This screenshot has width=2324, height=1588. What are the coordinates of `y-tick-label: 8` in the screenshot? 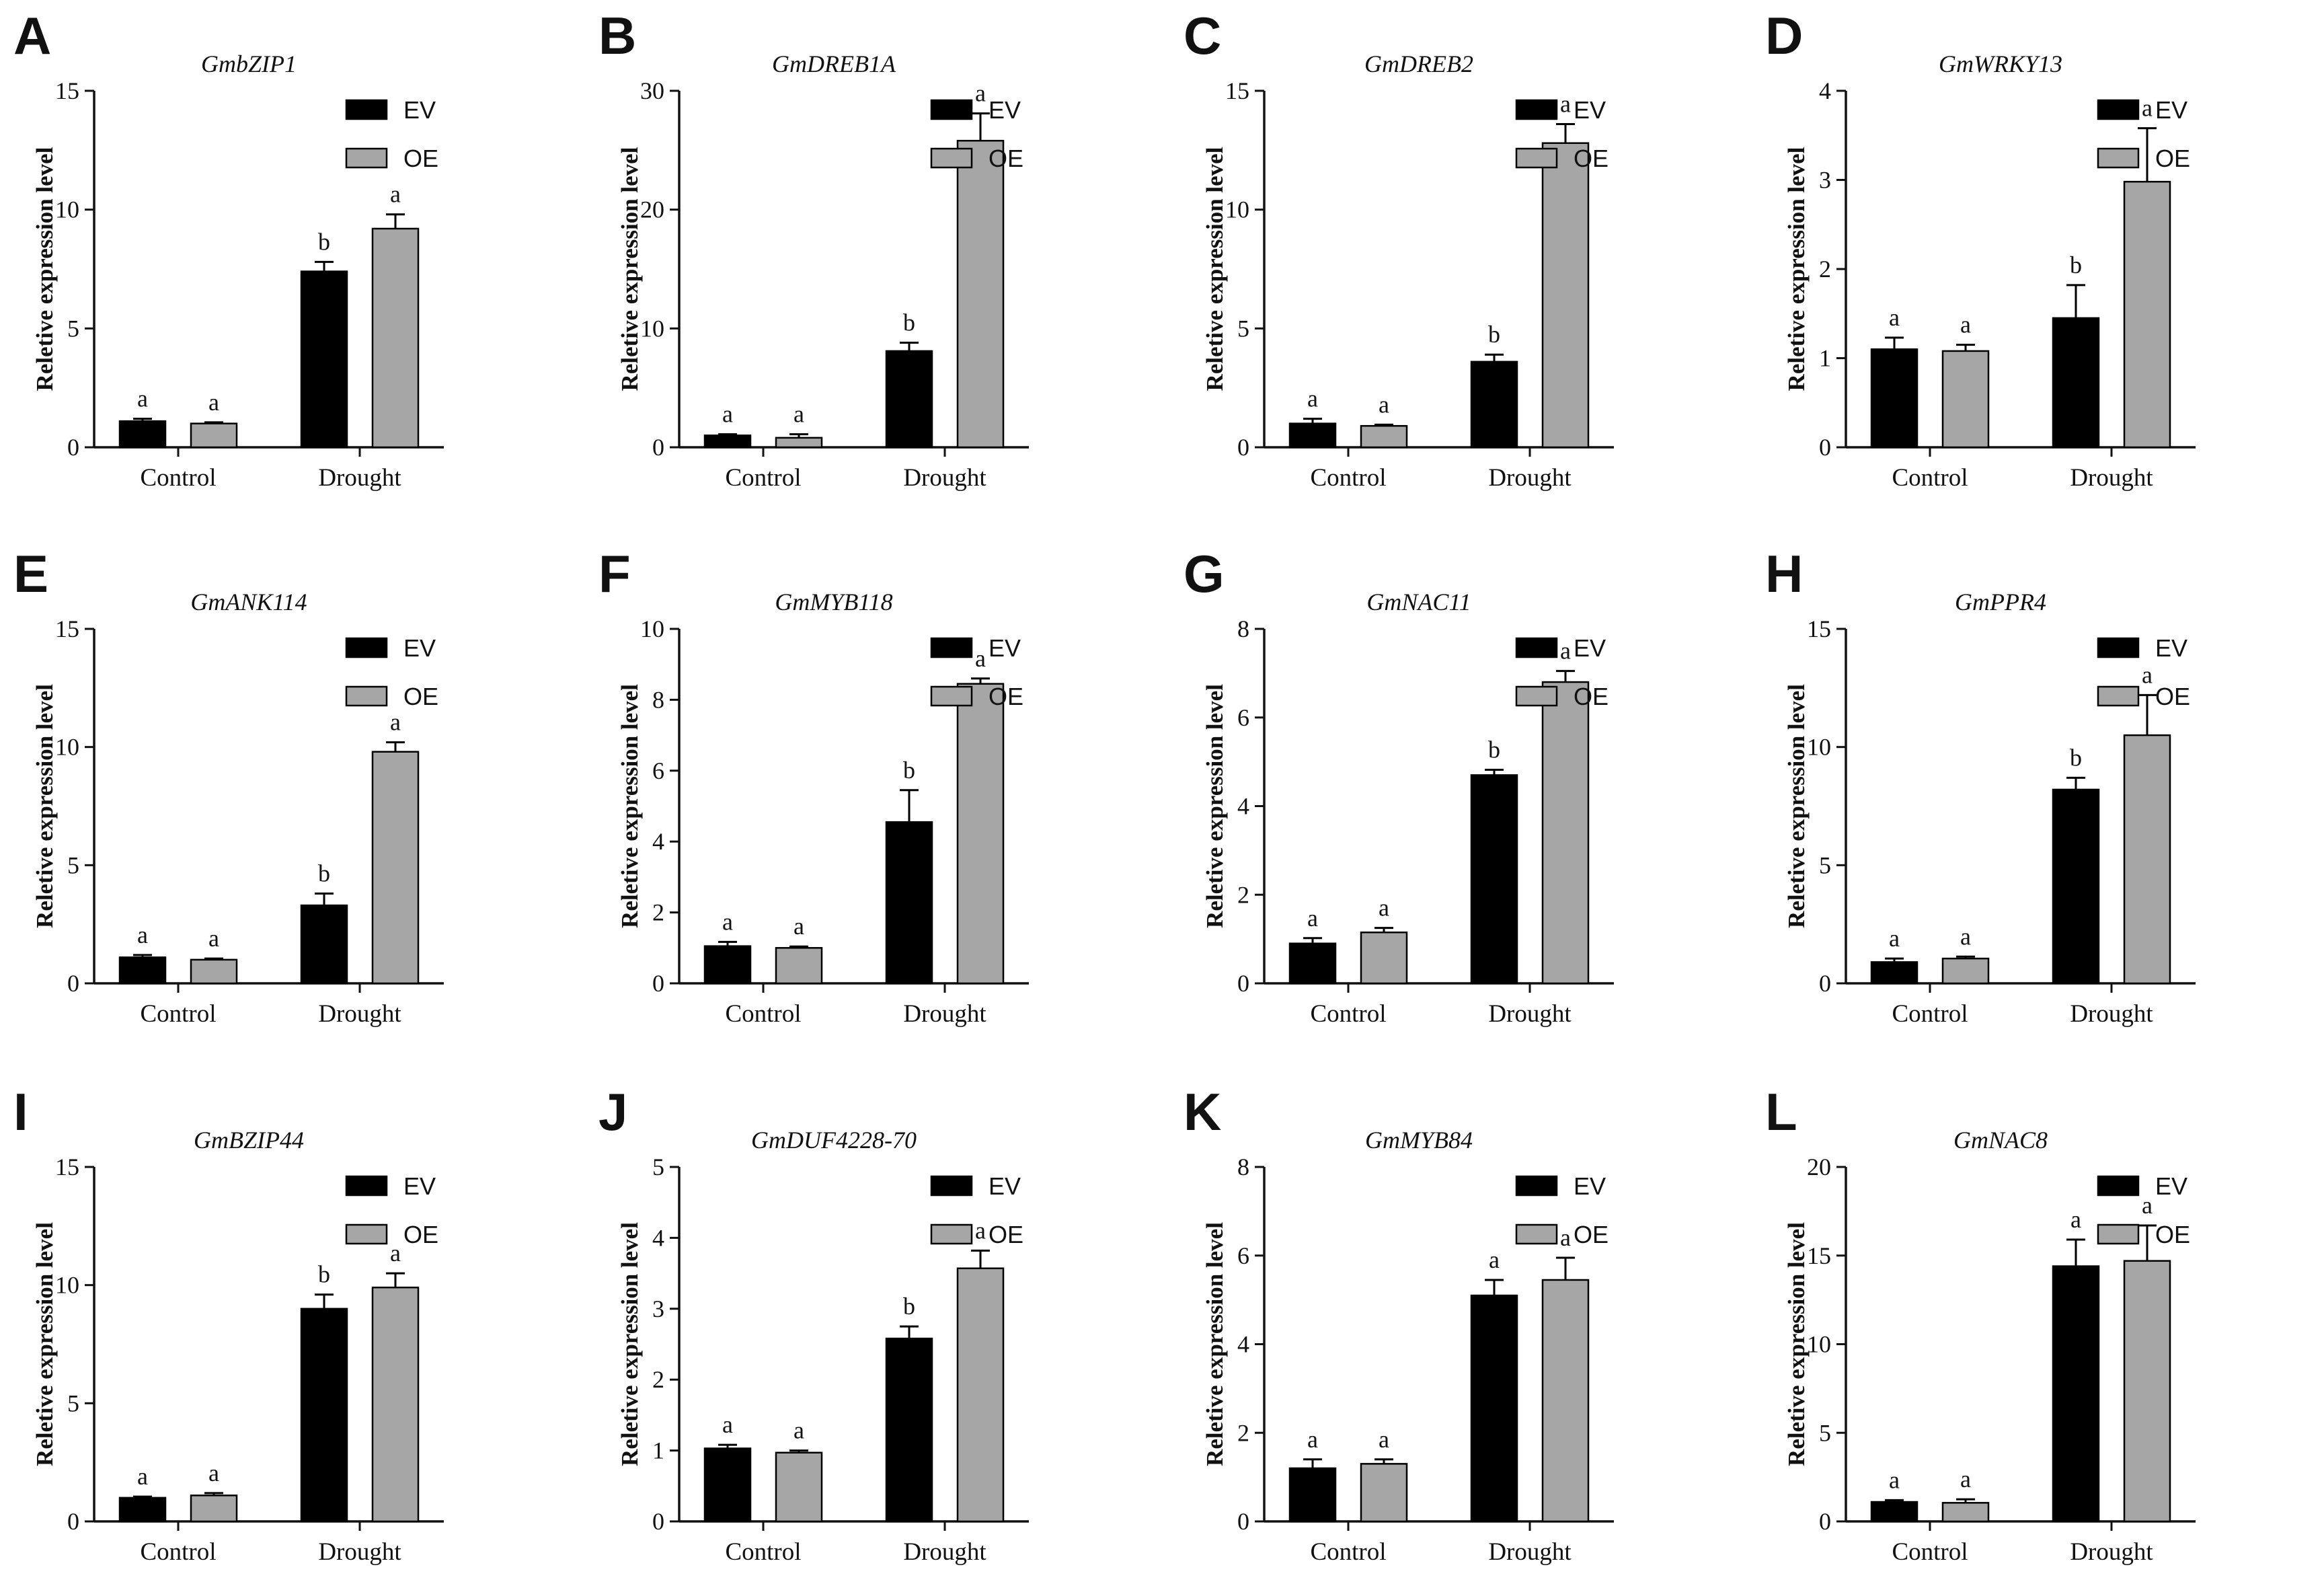 It's located at (1243, 628).